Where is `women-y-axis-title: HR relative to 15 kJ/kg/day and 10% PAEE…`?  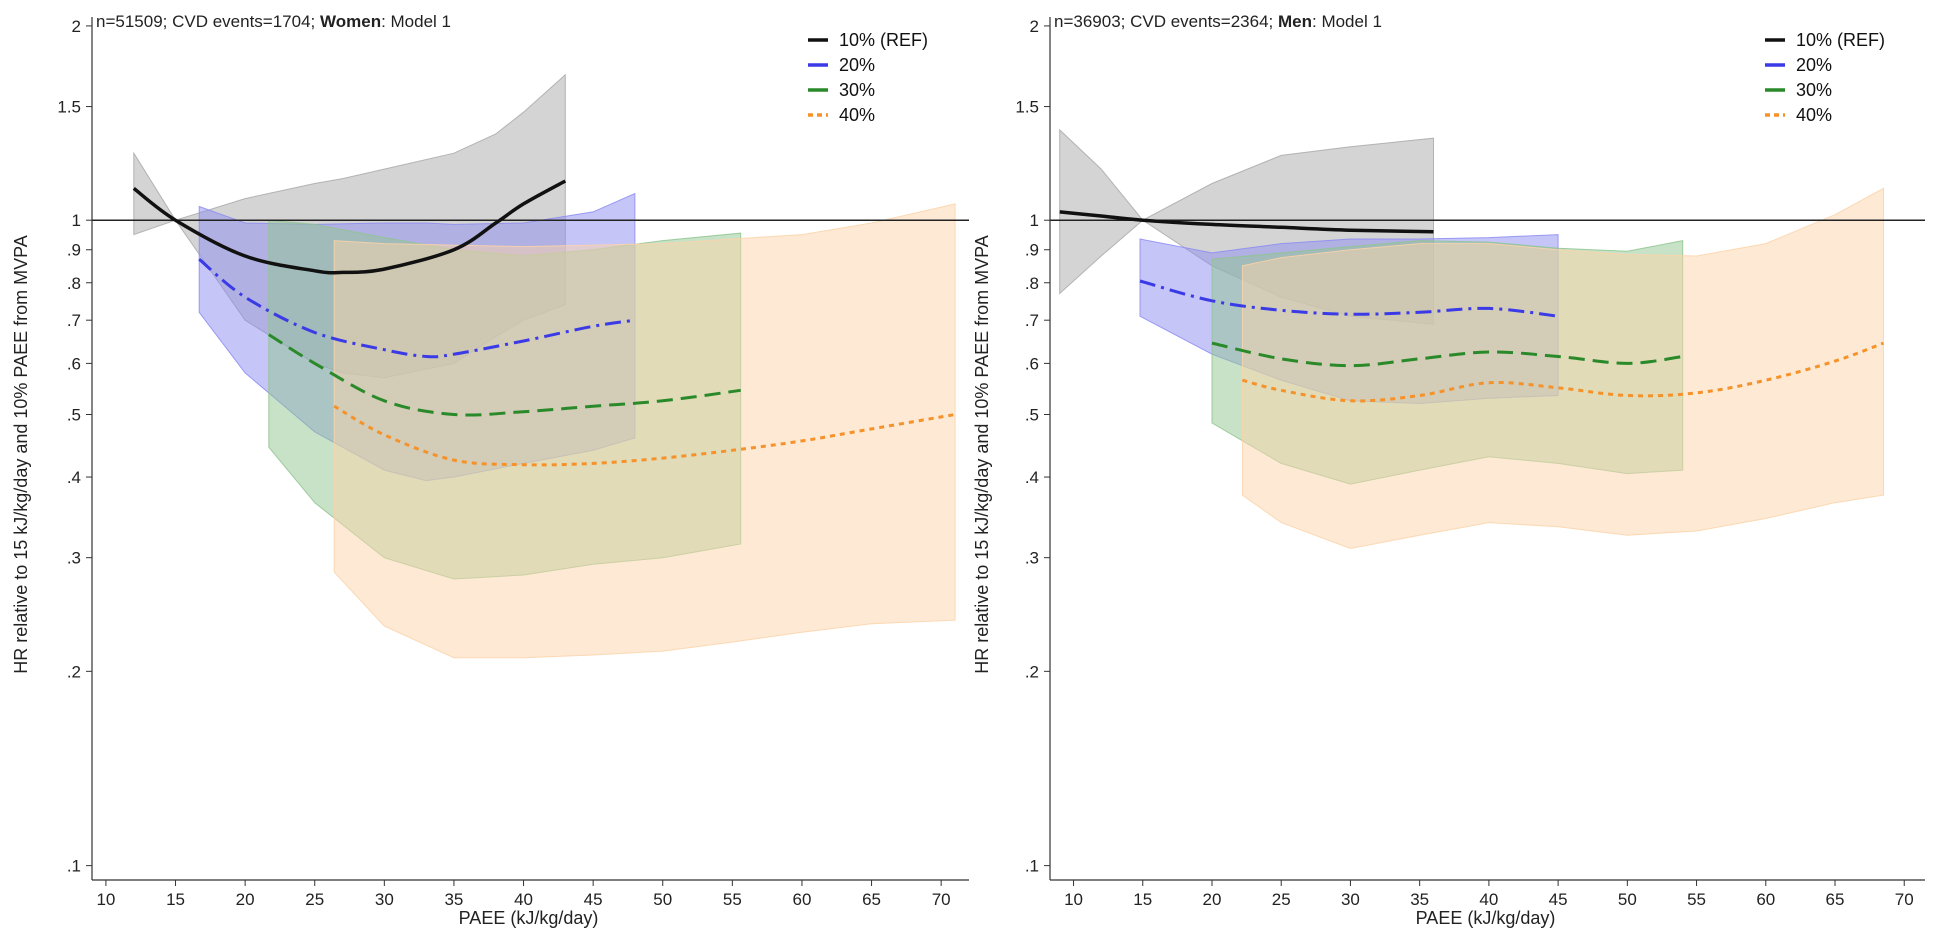
women-y-axis-title: HR relative to 15 kJ/kg/day and 10% PAEE… is located at coordinates (21, 454).